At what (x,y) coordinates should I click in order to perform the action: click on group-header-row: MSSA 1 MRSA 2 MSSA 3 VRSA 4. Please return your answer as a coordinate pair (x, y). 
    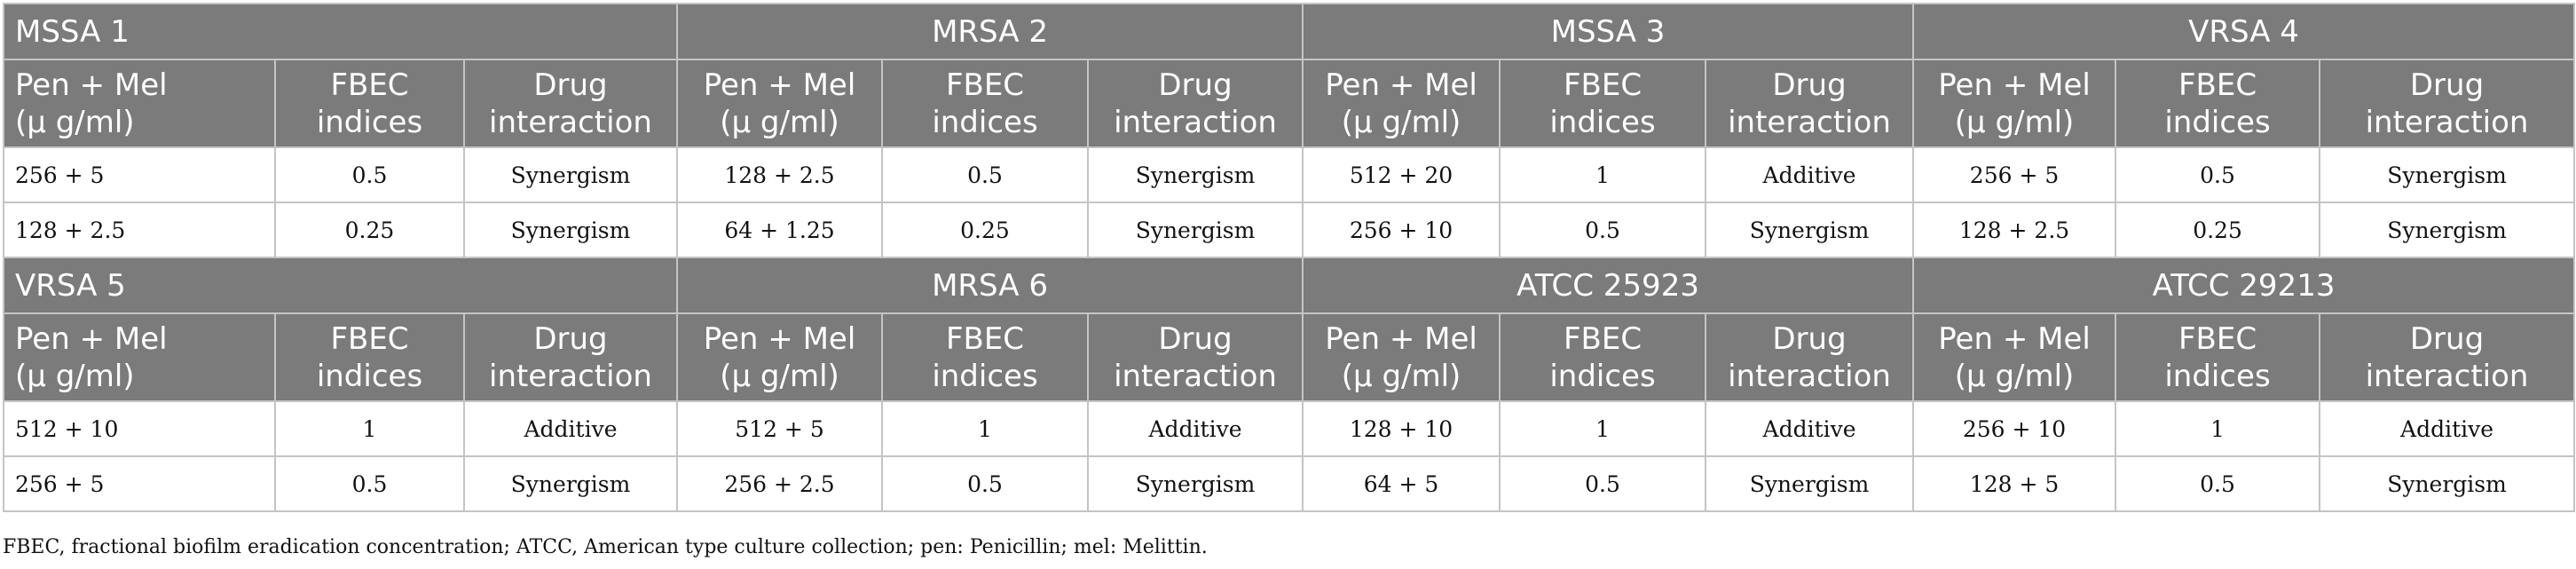
    Looking at the image, I should click on (1289, 31).